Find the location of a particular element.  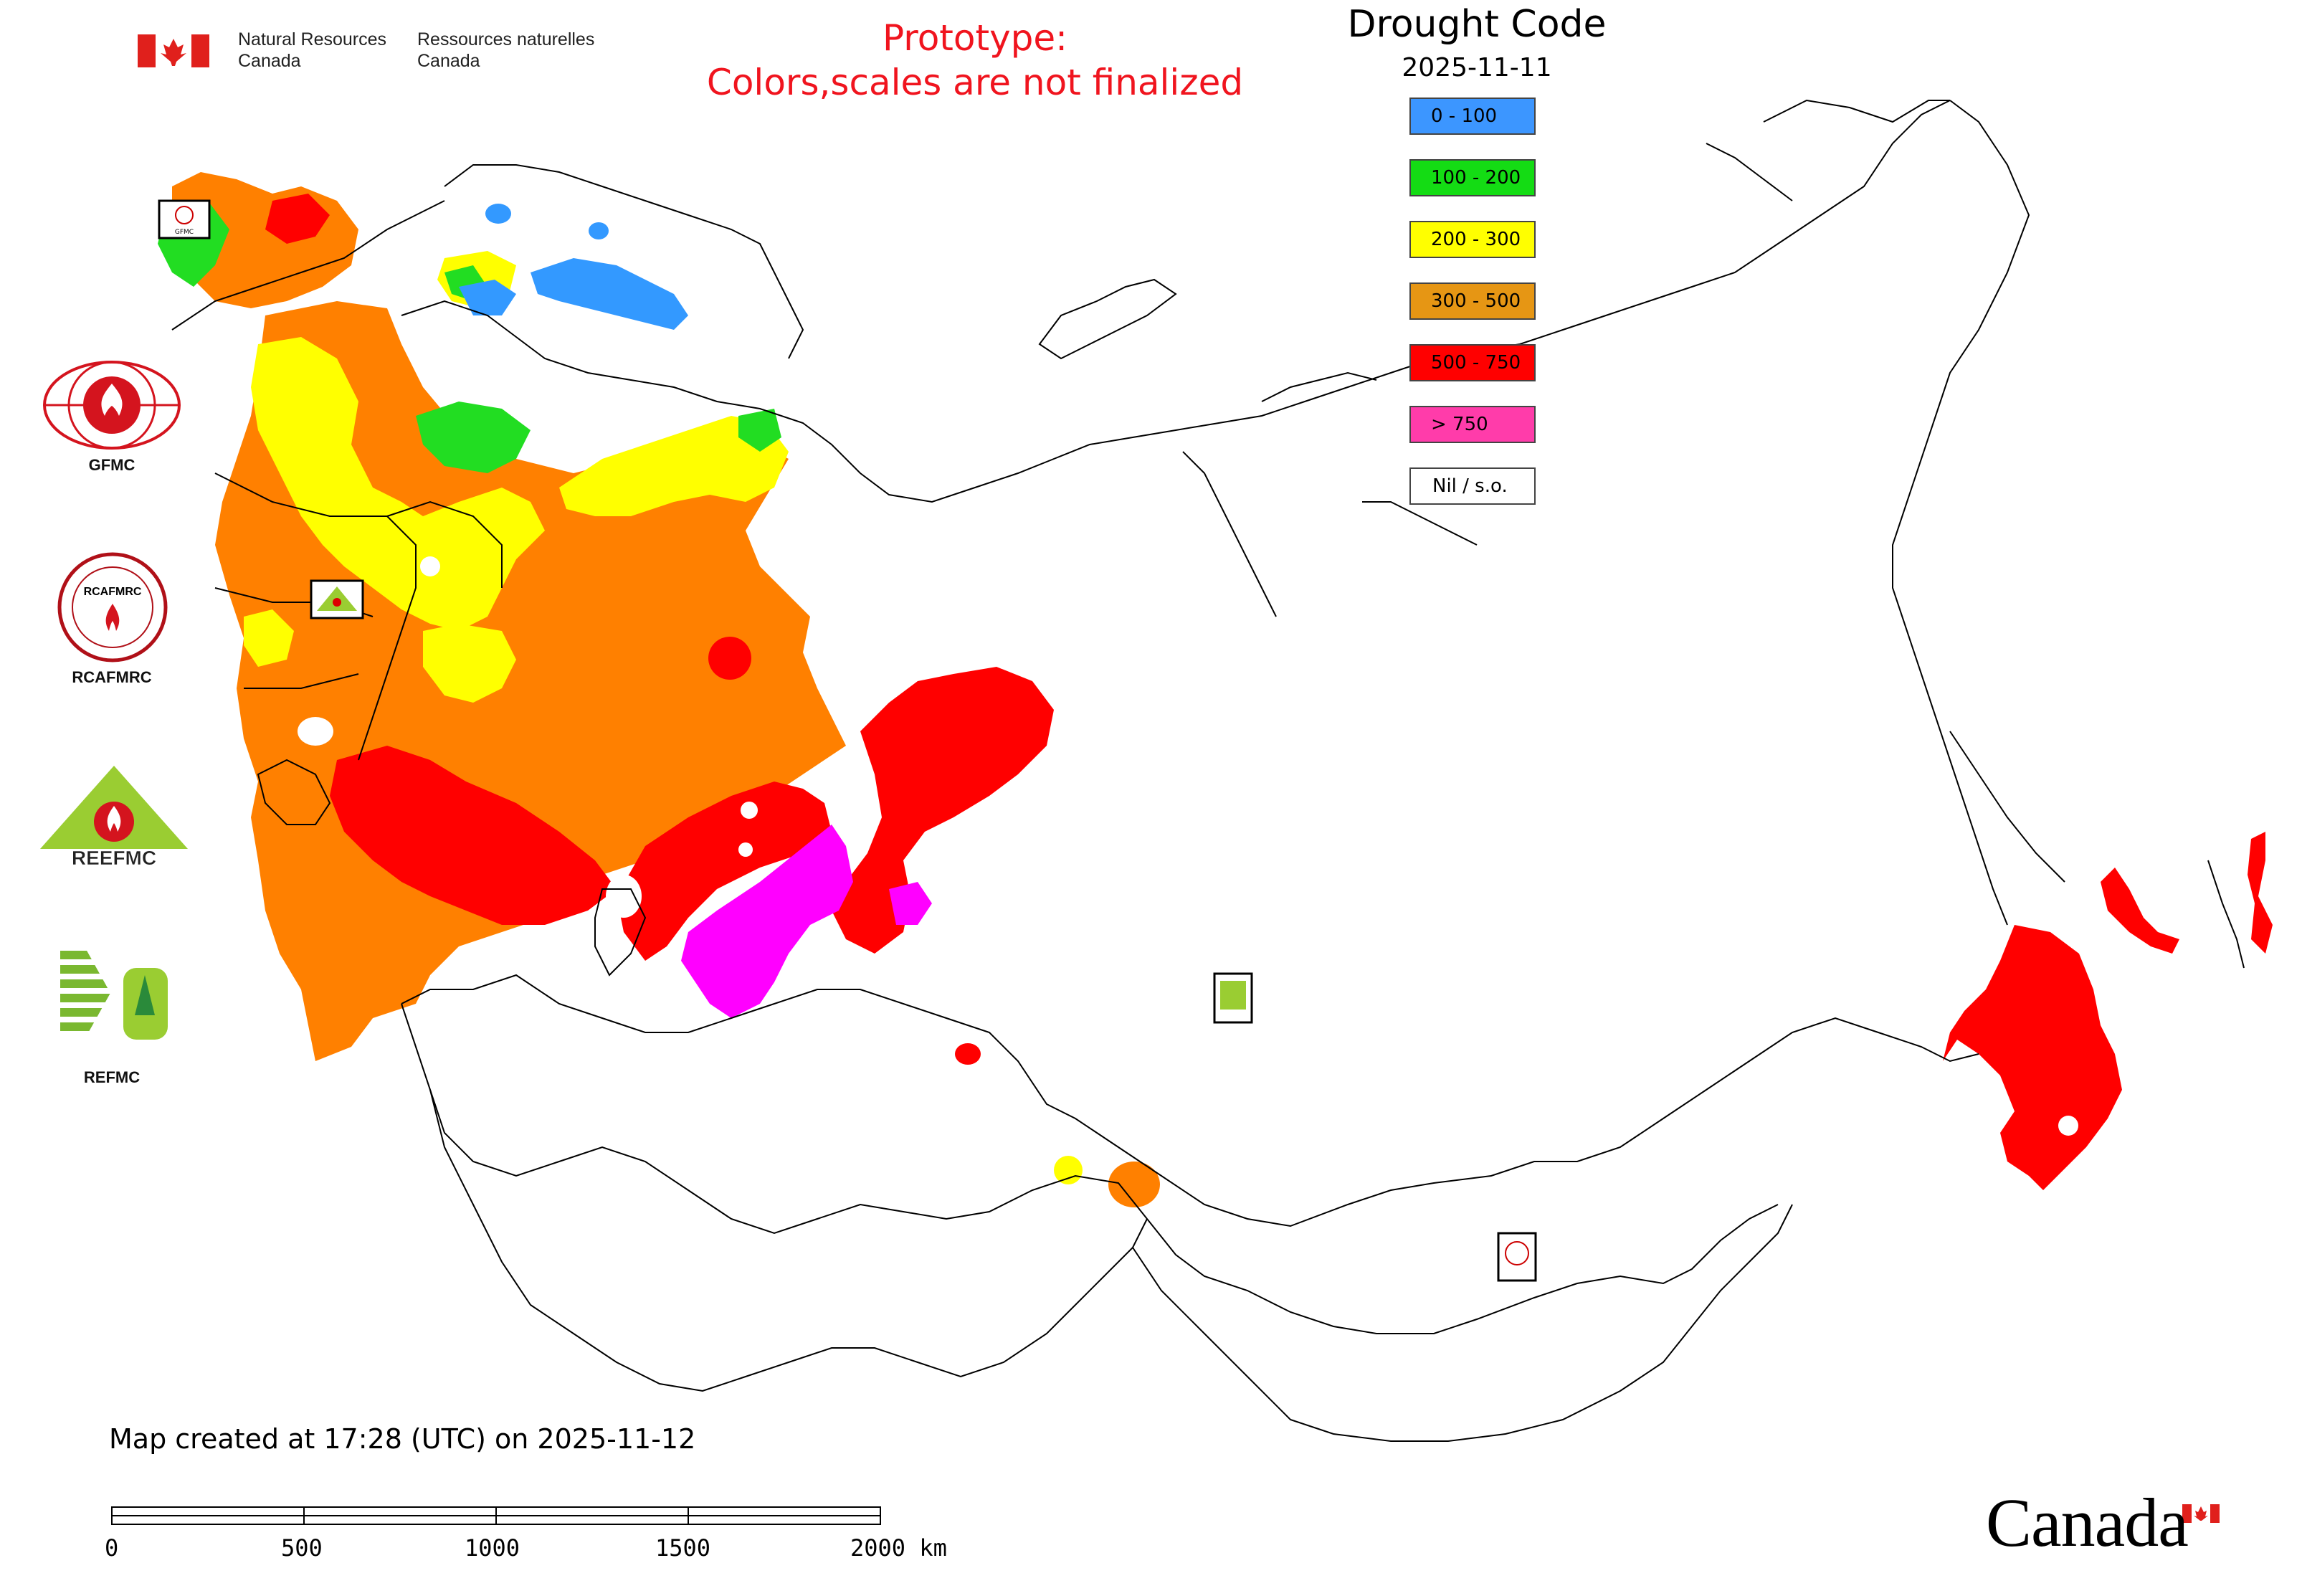

scale-label-1500: 1500 is located at coordinates (683, 1548).